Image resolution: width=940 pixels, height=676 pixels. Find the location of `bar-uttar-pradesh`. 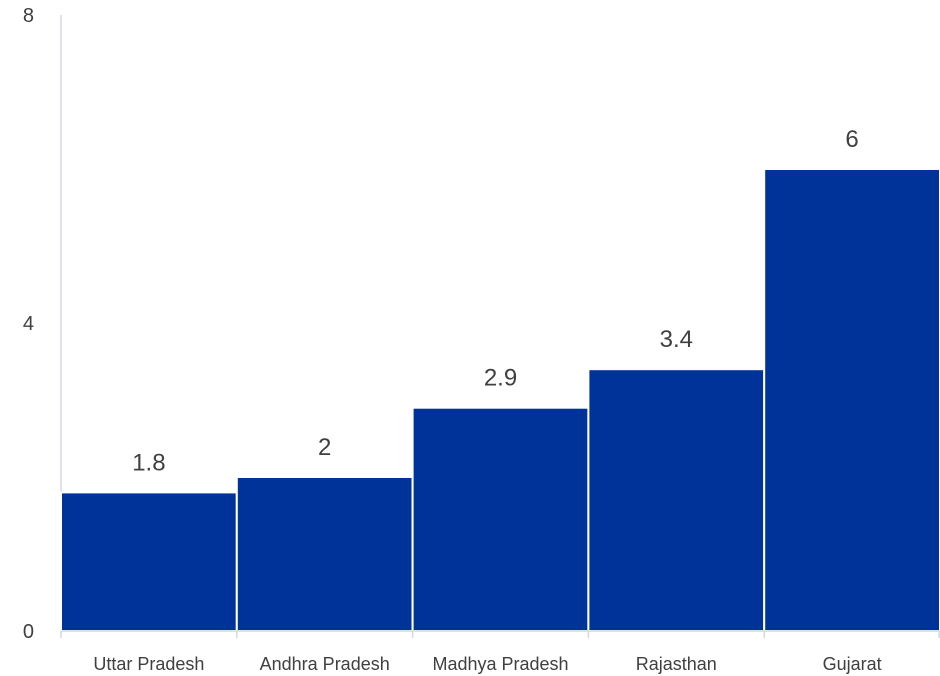

bar-uttar-pradesh is located at coordinates (149, 561).